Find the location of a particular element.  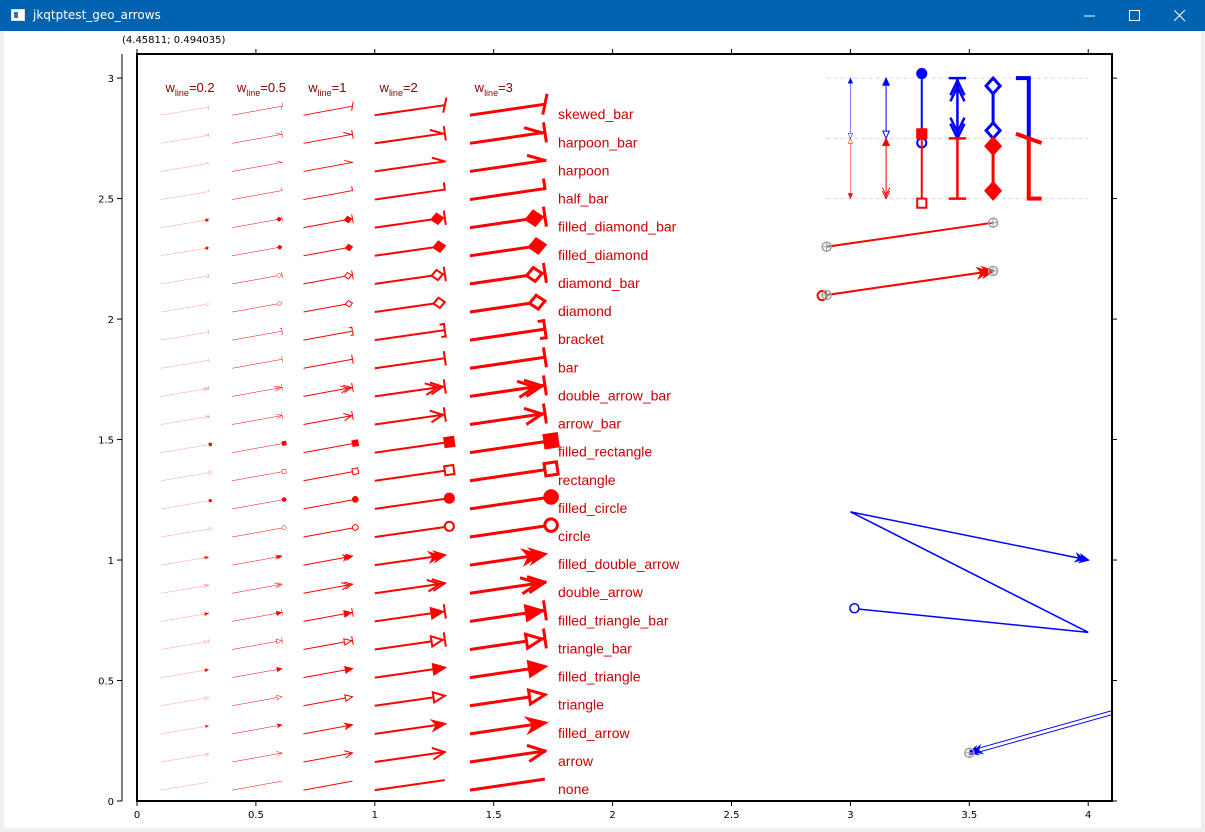

arrow-type-label: double_arrow_bar is located at coordinates (614, 395).